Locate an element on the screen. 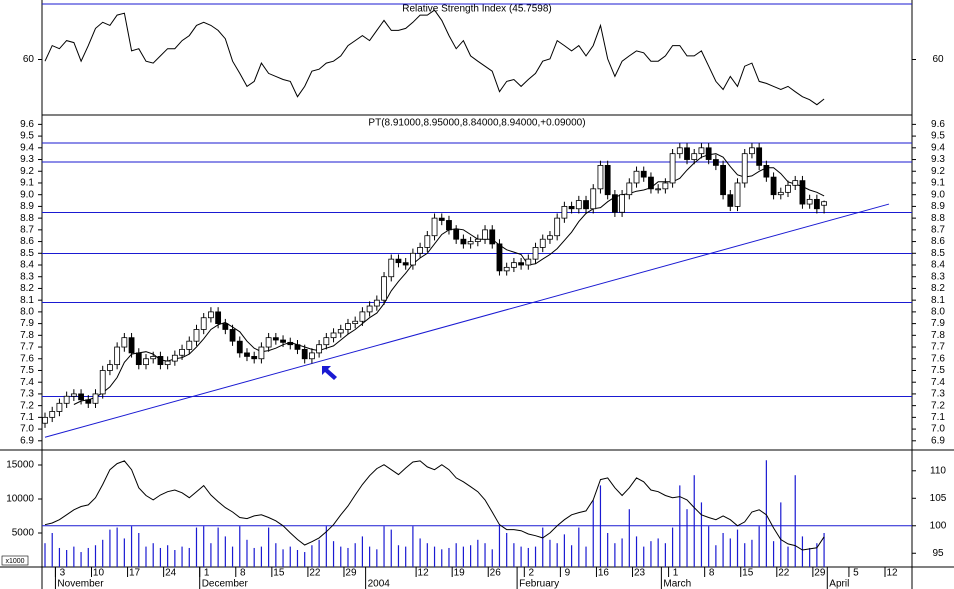 The image size is (954, 589). y2-tick-label: 8.1 is located at coordinates (938, 300).